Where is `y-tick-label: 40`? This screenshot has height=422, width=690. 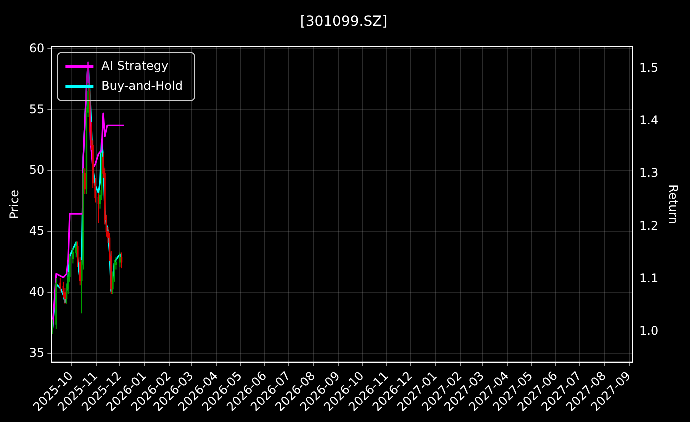
y-tick-label: 40 is located at coordinates (37, 292).